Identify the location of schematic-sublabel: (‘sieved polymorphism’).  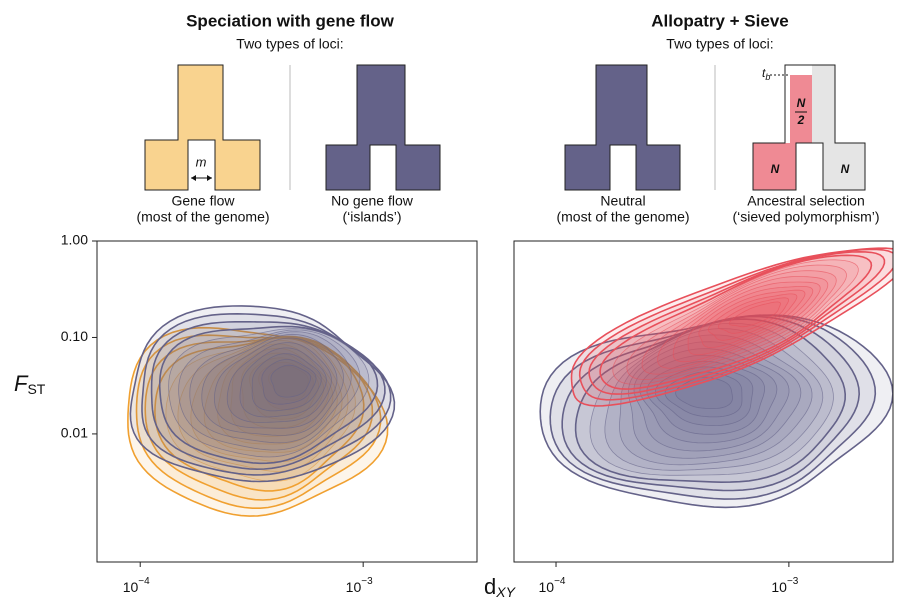
(805, 217).